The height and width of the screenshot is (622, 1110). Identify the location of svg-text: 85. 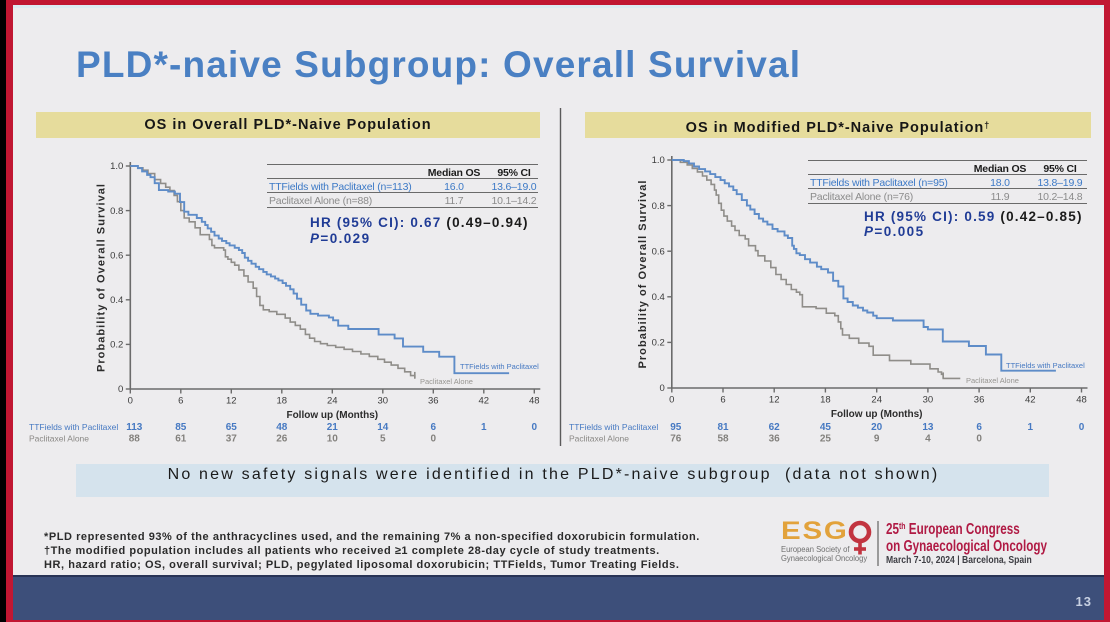
(181, 427).